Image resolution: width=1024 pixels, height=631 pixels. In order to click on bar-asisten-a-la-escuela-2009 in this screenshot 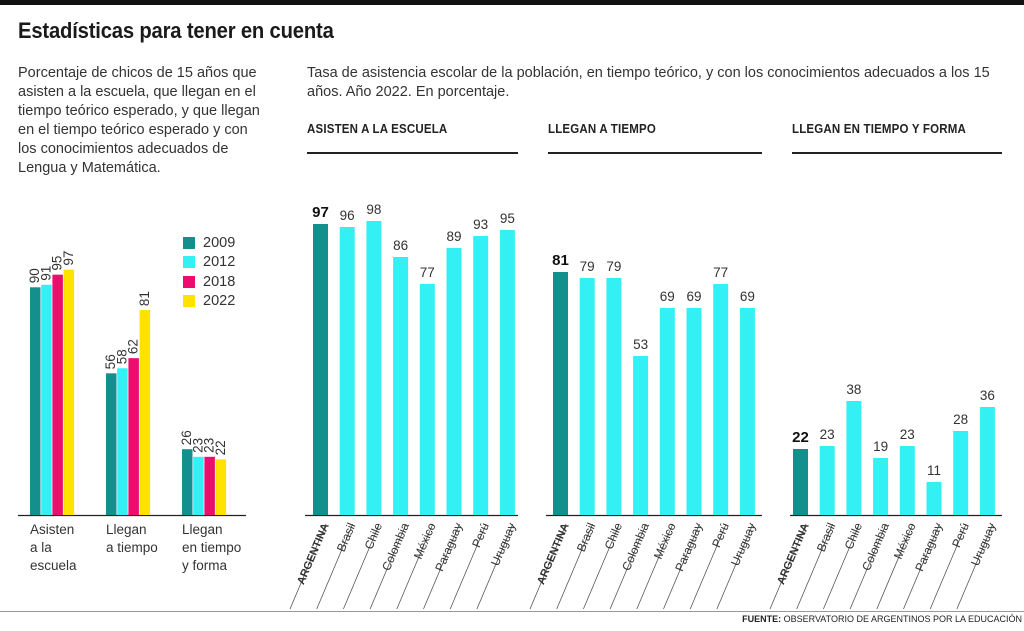, I will do `click(35, 401)`.